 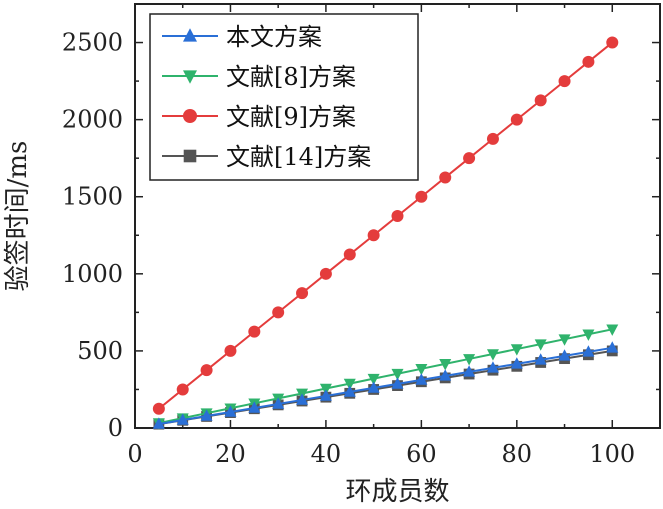 What do you see at coordinates (298, 157) in the screenshot?
I see `legend-label: 文献[14]方案` at bounding box center [298, 157].